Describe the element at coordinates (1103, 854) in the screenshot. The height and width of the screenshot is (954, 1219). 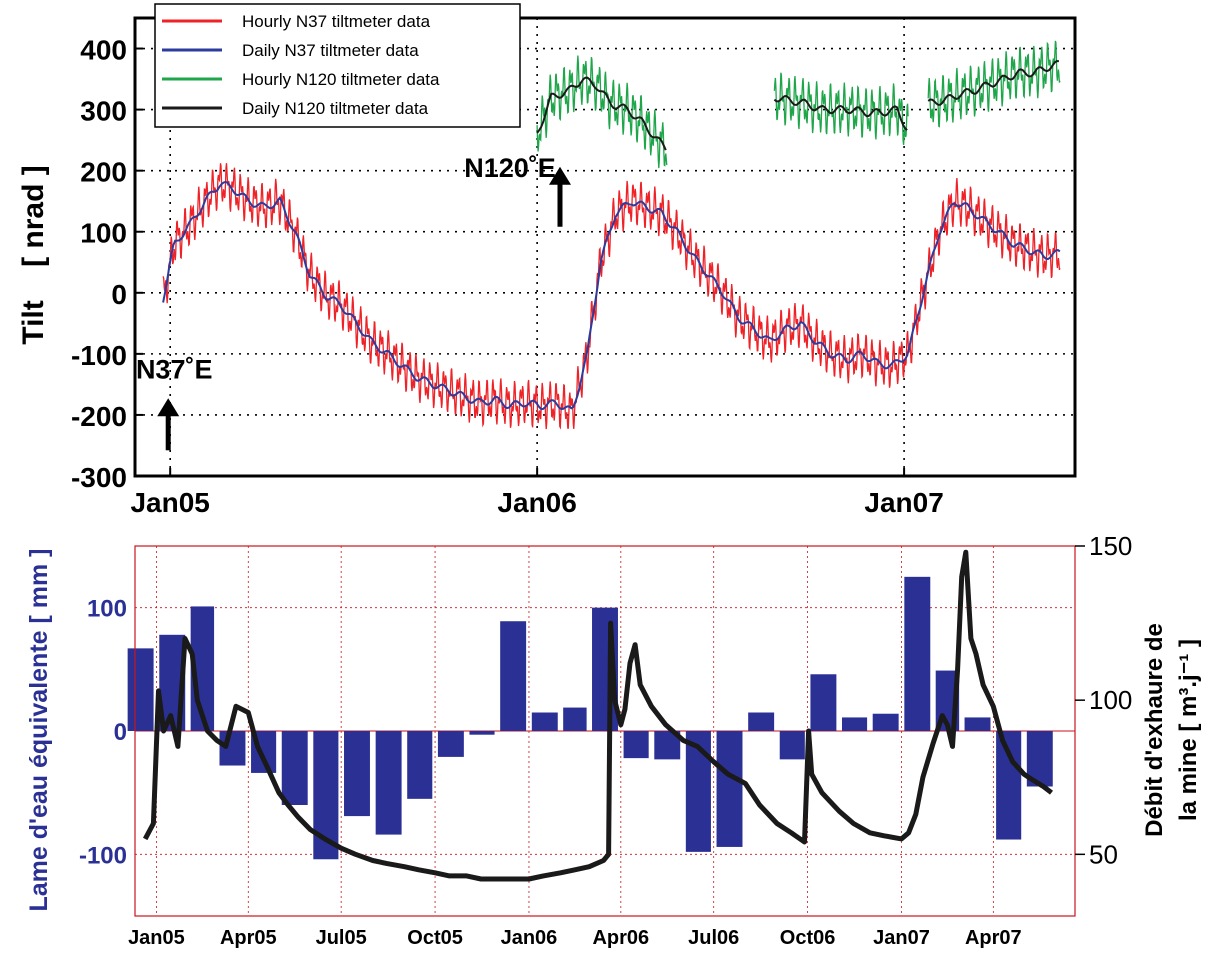
I see `water-y2-tick-label: 50` at that location.